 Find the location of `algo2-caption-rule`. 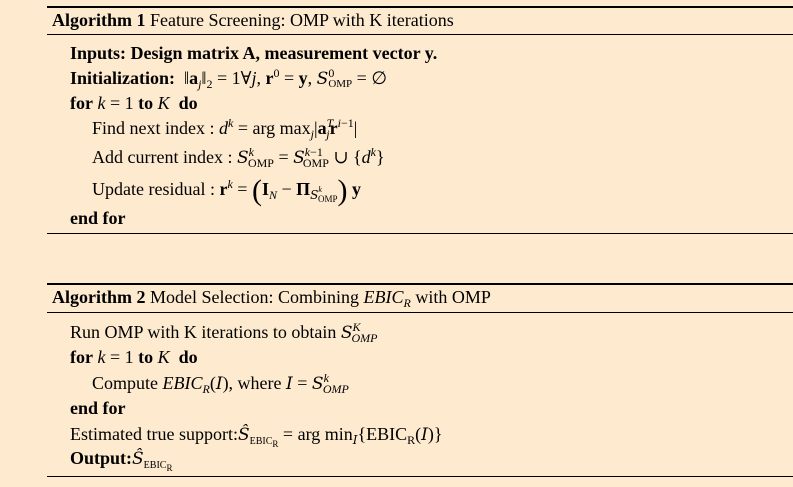

algo2-caption-rule is located at coordinates (420, 312).